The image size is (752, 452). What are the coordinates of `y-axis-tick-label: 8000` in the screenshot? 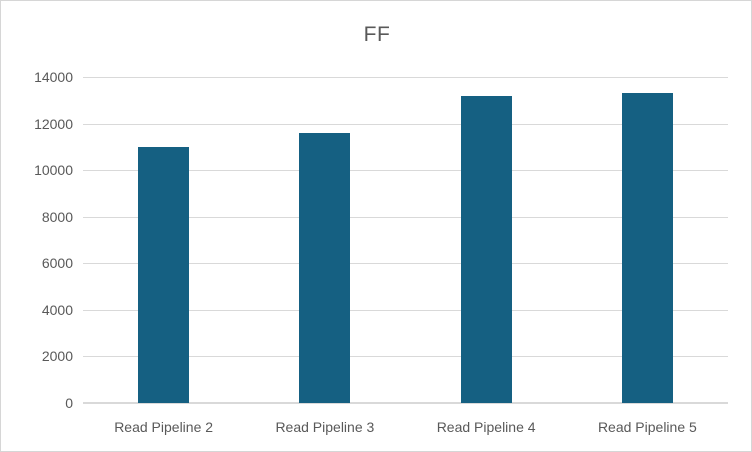 It's located at (57, 216).